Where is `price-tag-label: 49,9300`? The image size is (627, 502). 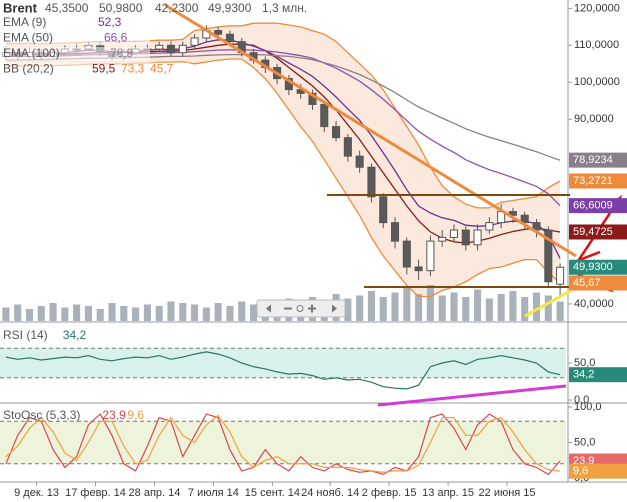
price-tag-label: 49,9300 is located at coordinates (593, 267).